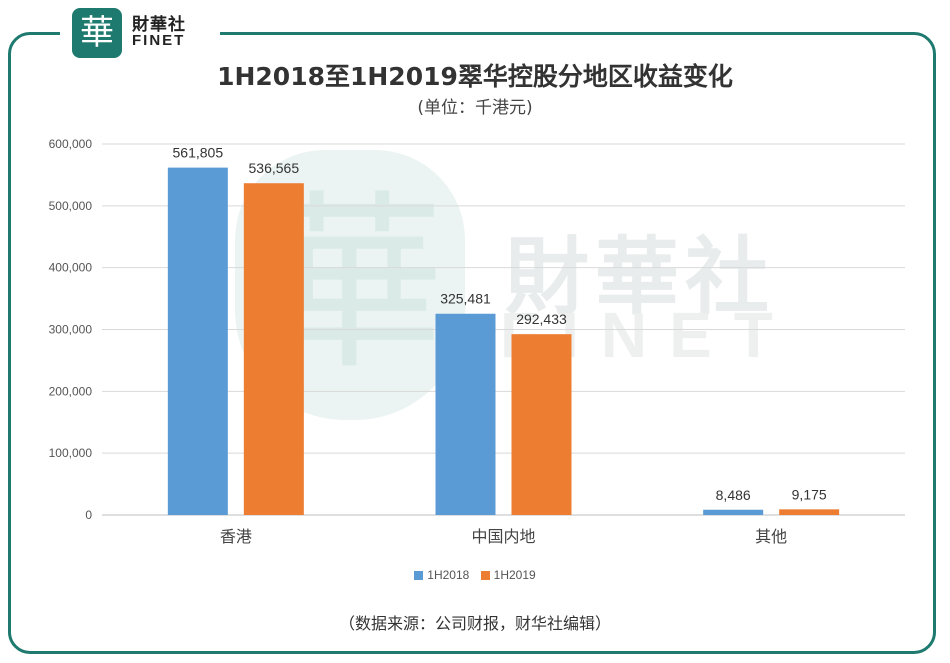 This screenshot has height=663, width=950. Describe the element at coordinates (71, 330) in the screenshot. I see `y-tick-label: 300,000` at that location.